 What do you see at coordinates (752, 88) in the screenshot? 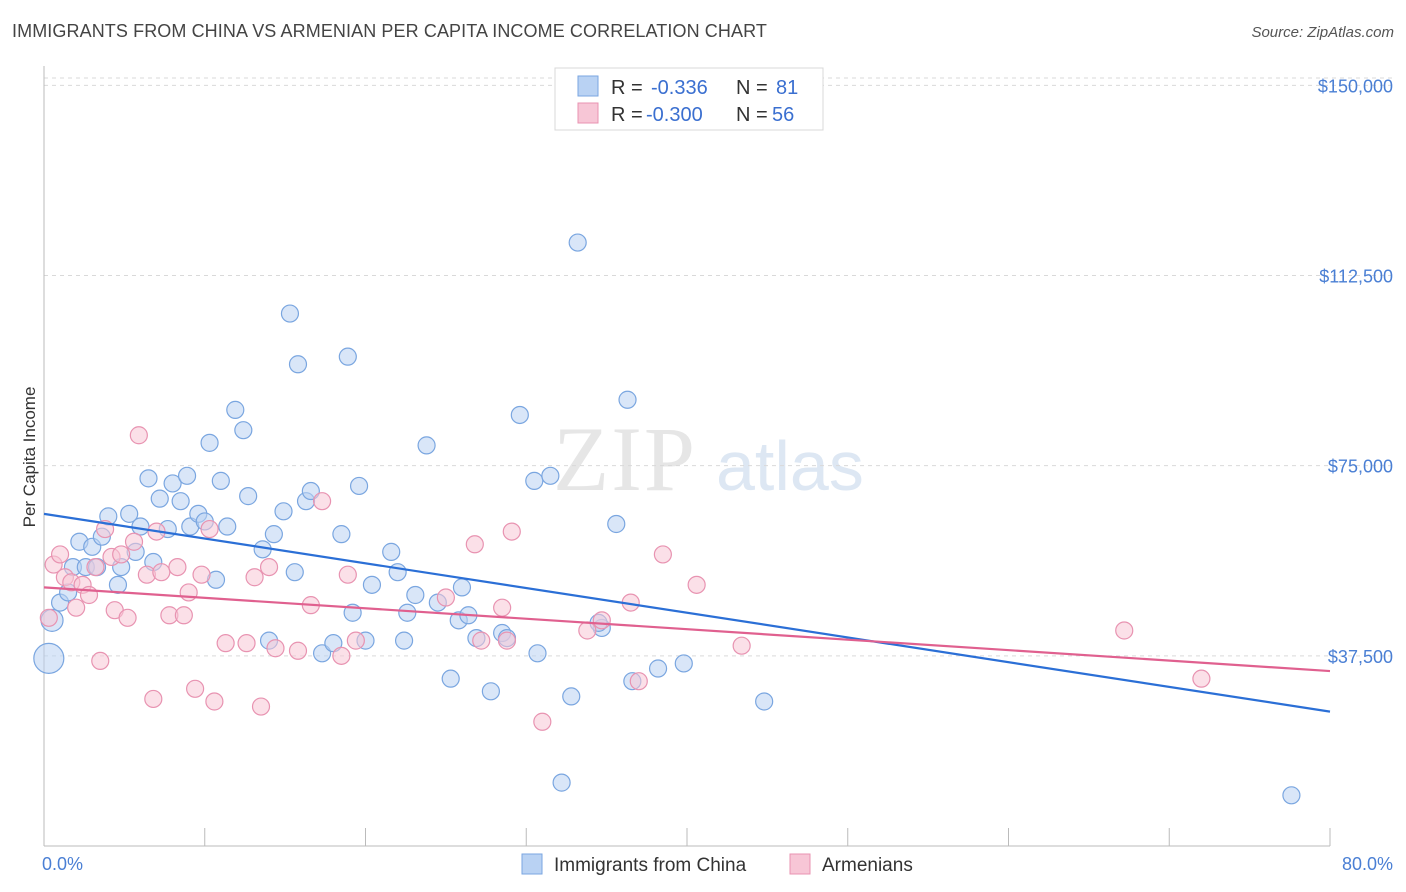
I see `stats-n-label-china: N =` at bounding box center [752, 88].